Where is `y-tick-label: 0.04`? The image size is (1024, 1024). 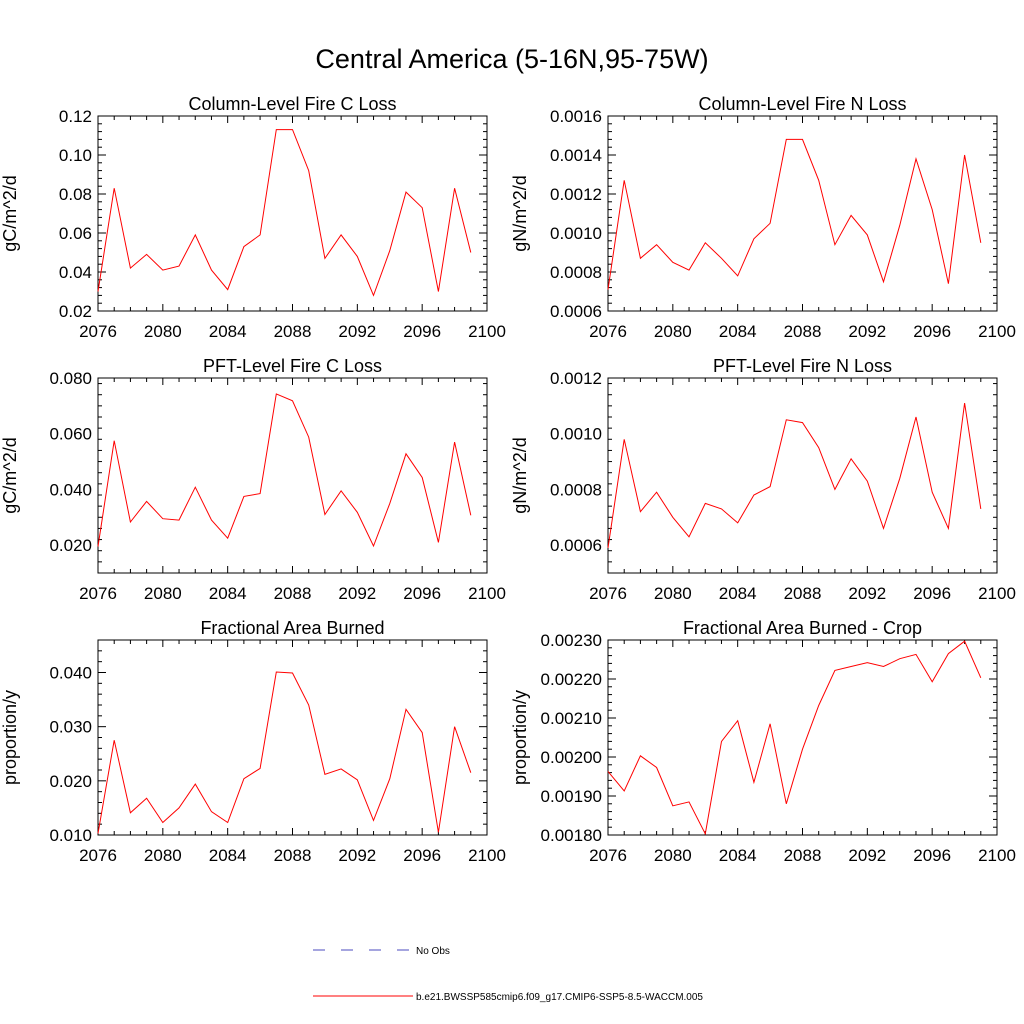 y-tick-label: 0.04 is located at coordinates (75, 272).